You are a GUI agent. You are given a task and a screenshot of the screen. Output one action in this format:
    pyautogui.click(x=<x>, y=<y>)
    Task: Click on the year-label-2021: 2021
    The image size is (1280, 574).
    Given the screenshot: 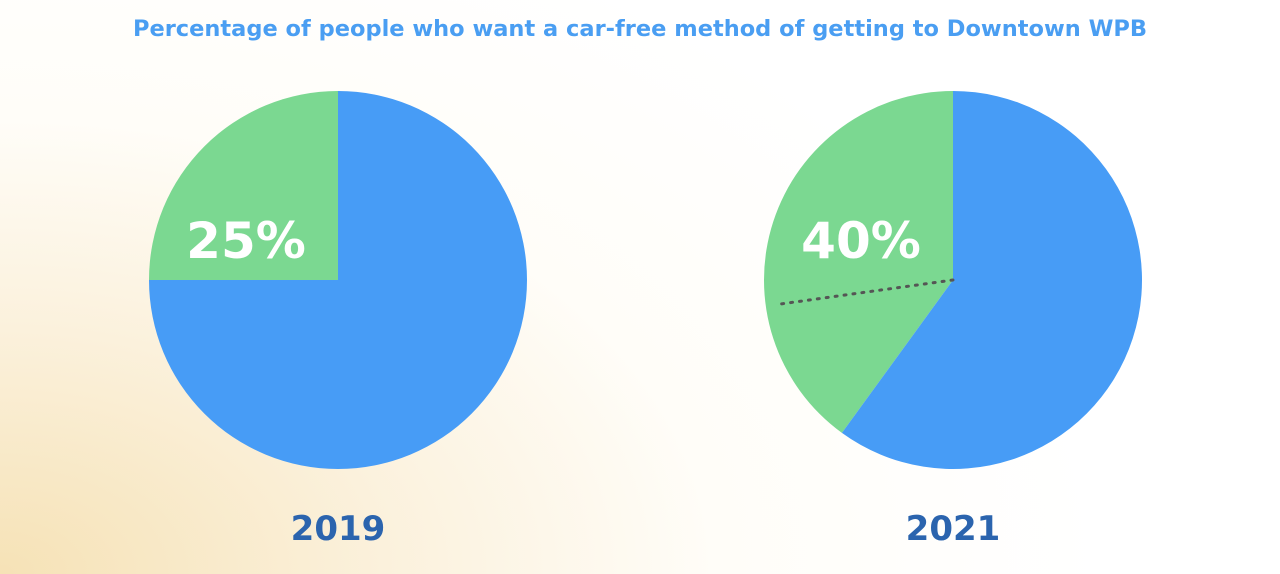 What is the action you would take?
    pyautogui.click(x=953, y=529)
    